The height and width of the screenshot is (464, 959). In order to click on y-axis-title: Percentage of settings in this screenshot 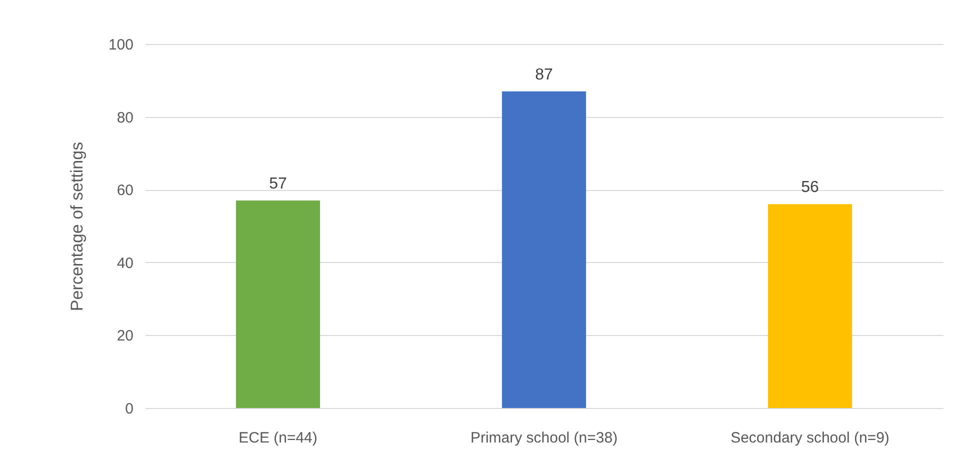, I will do `click(76, 227)`.